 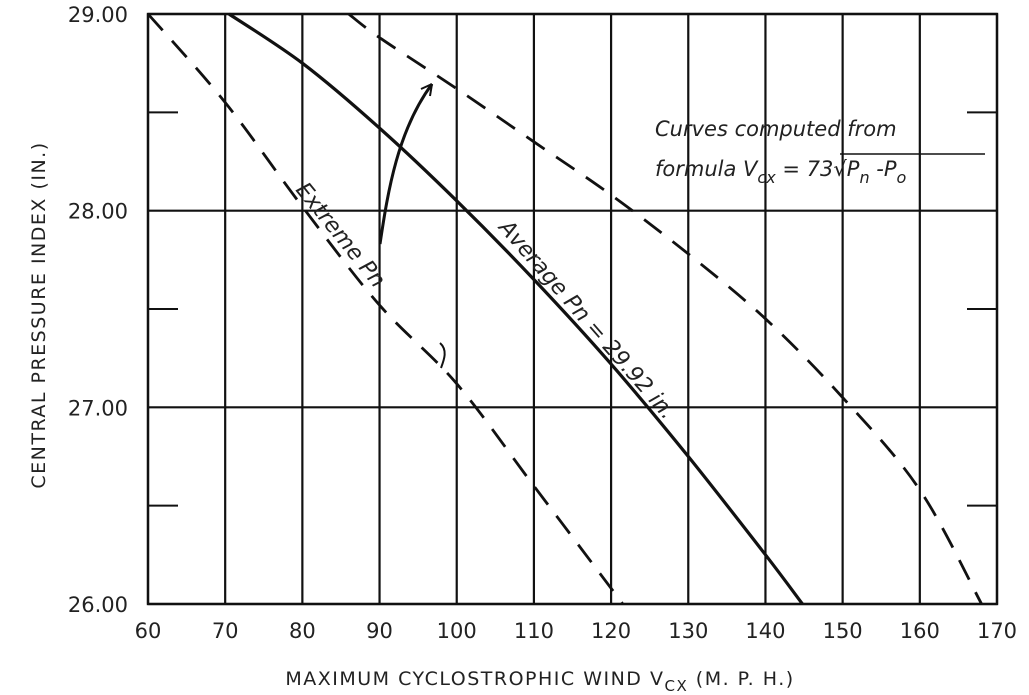 What do you see at coordinates (534, 631) in the screenshot?
I see `x-tick-label: 110` at bounding box center [534, 631].